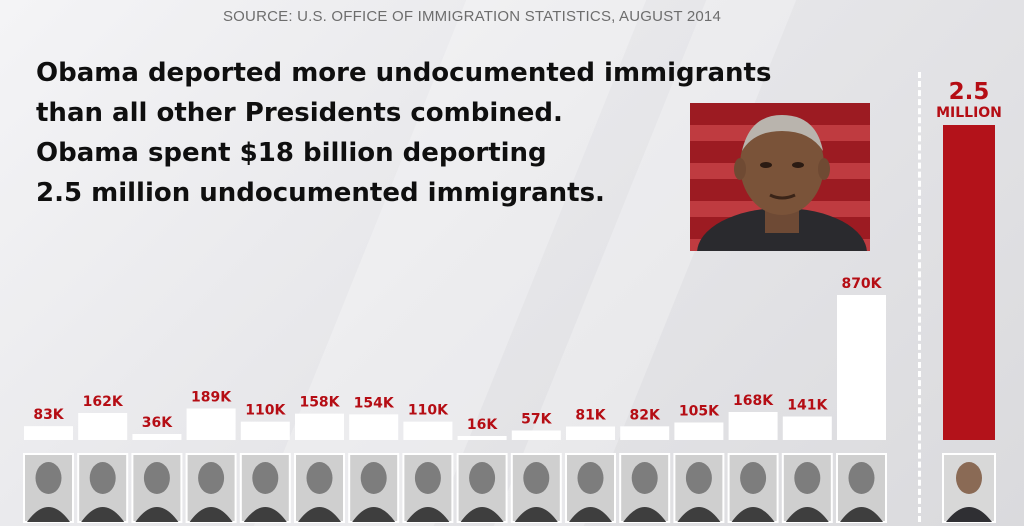 The image size is (1024, 526). What do you see at coordinates (753, 401) in the screenshot?
I see `bar-value-label-13: 168K` at bounding box center [753, 401].